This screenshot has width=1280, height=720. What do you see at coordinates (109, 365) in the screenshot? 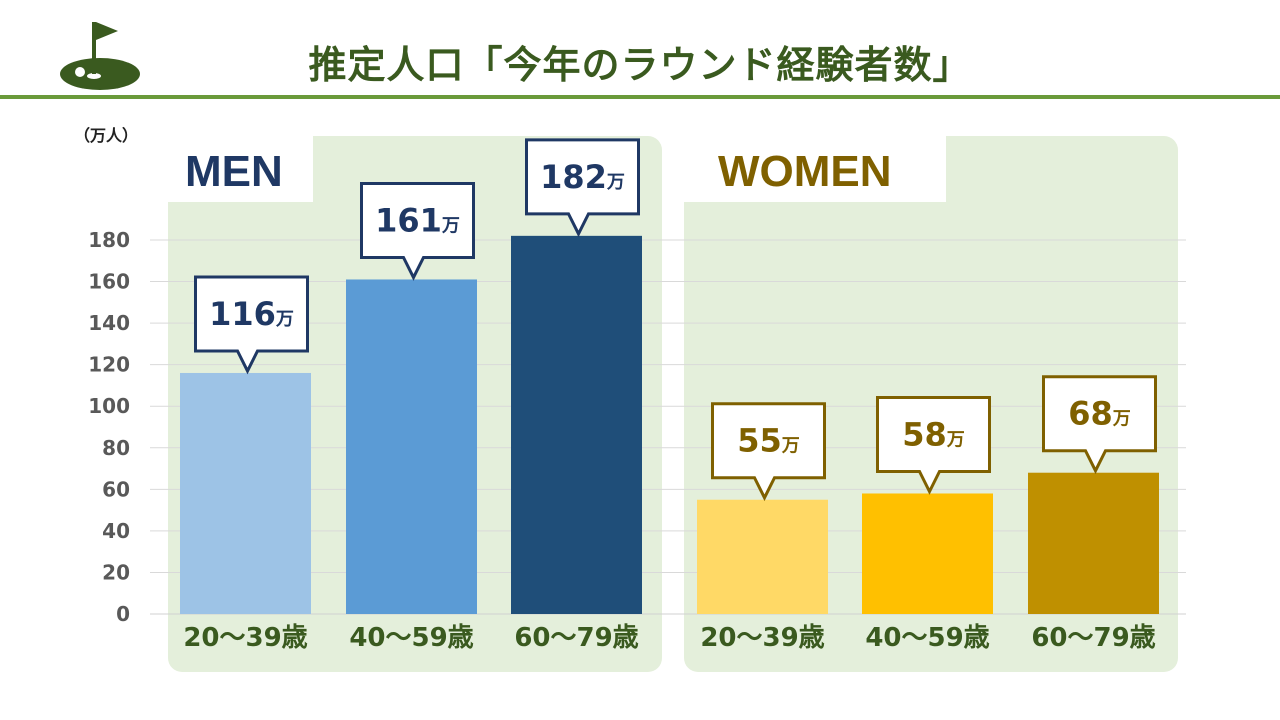
I see `y-tick-label: 120` at bounding box center [109, 365].